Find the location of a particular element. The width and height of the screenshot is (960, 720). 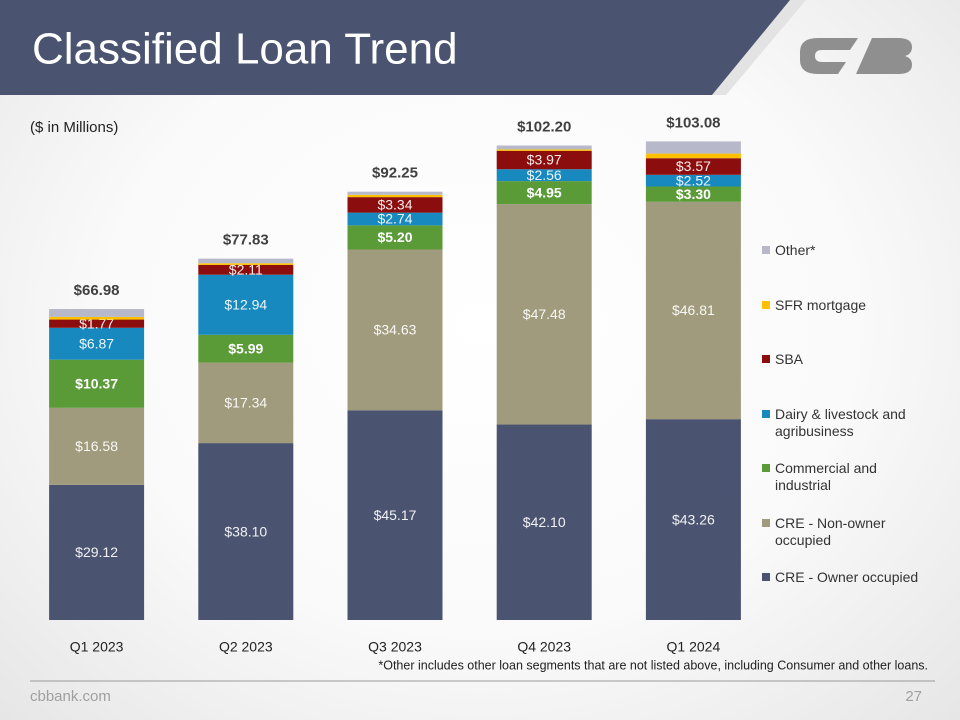

data-label: $5.99 is located at coordinates (245, 348).